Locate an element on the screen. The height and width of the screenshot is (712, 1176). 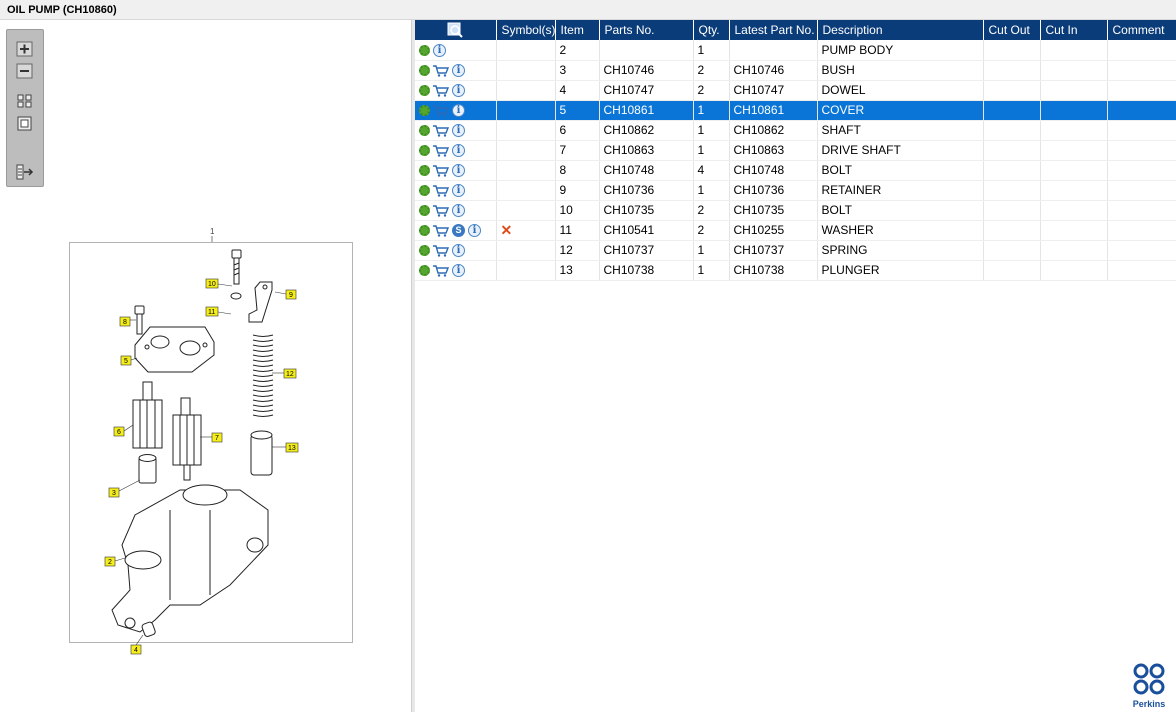
cell-latest-part-no: CH10747 is located at coordinates (773, 90).